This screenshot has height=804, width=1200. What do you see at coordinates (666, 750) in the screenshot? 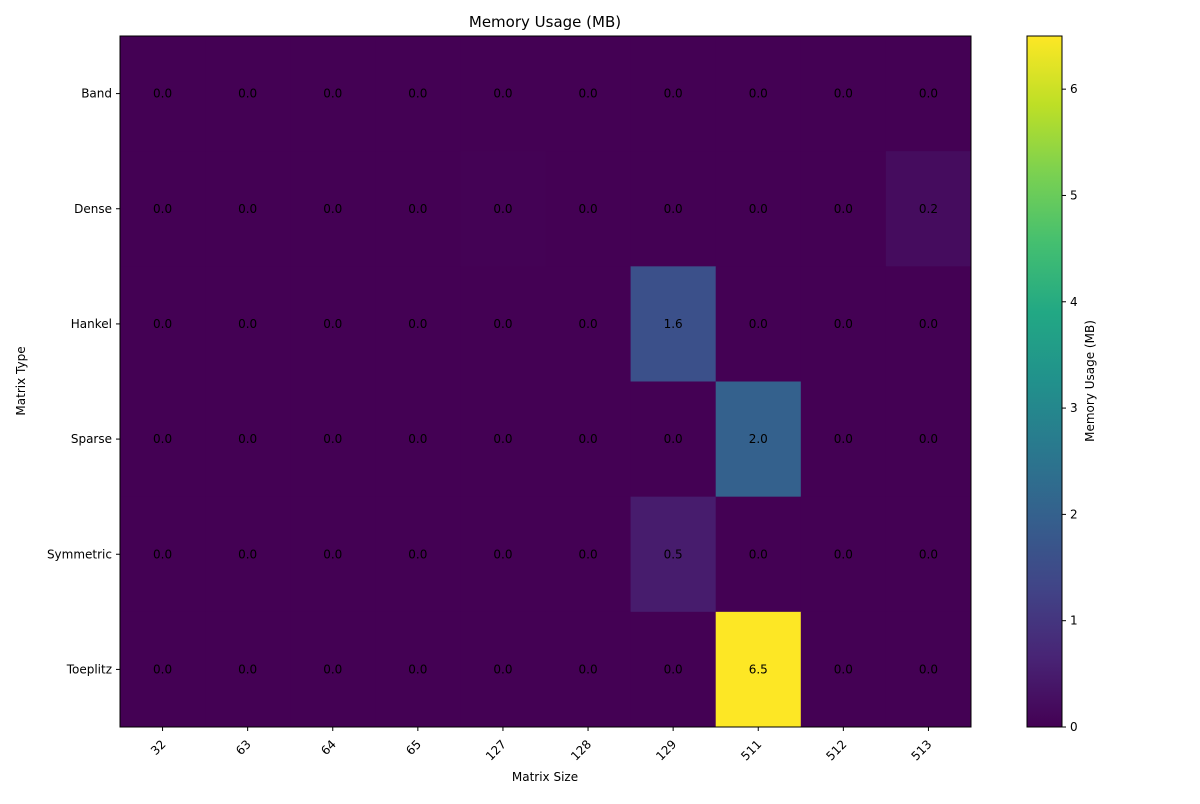
I see `x-tick-label: 129` at bounding box center [666, 750].